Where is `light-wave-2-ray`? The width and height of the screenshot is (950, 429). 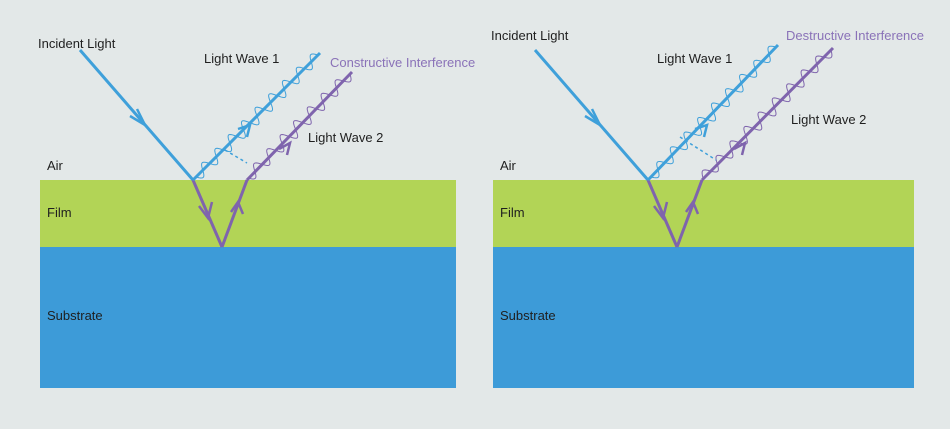 light-wave-2-ray is located at coordinates (299, 126).